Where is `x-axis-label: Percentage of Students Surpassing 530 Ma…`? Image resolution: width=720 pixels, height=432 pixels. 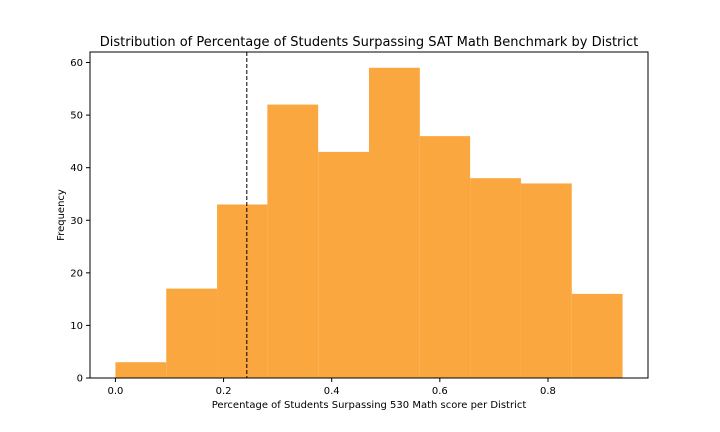
x-axis-label: Percentage of Students Surpassing 530 Ma… is located at coordinates (369, 405).